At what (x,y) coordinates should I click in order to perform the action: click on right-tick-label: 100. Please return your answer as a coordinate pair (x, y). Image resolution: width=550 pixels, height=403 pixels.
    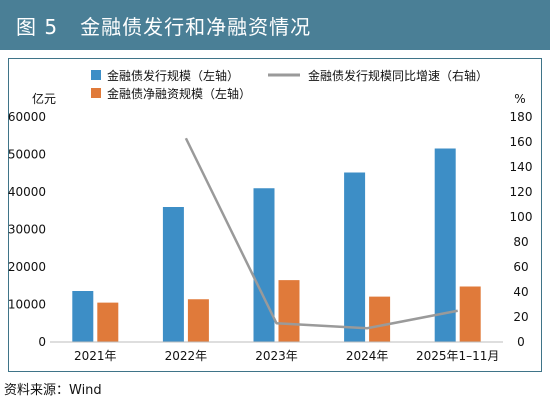
    Looking at the image, I should click on (521, 217).